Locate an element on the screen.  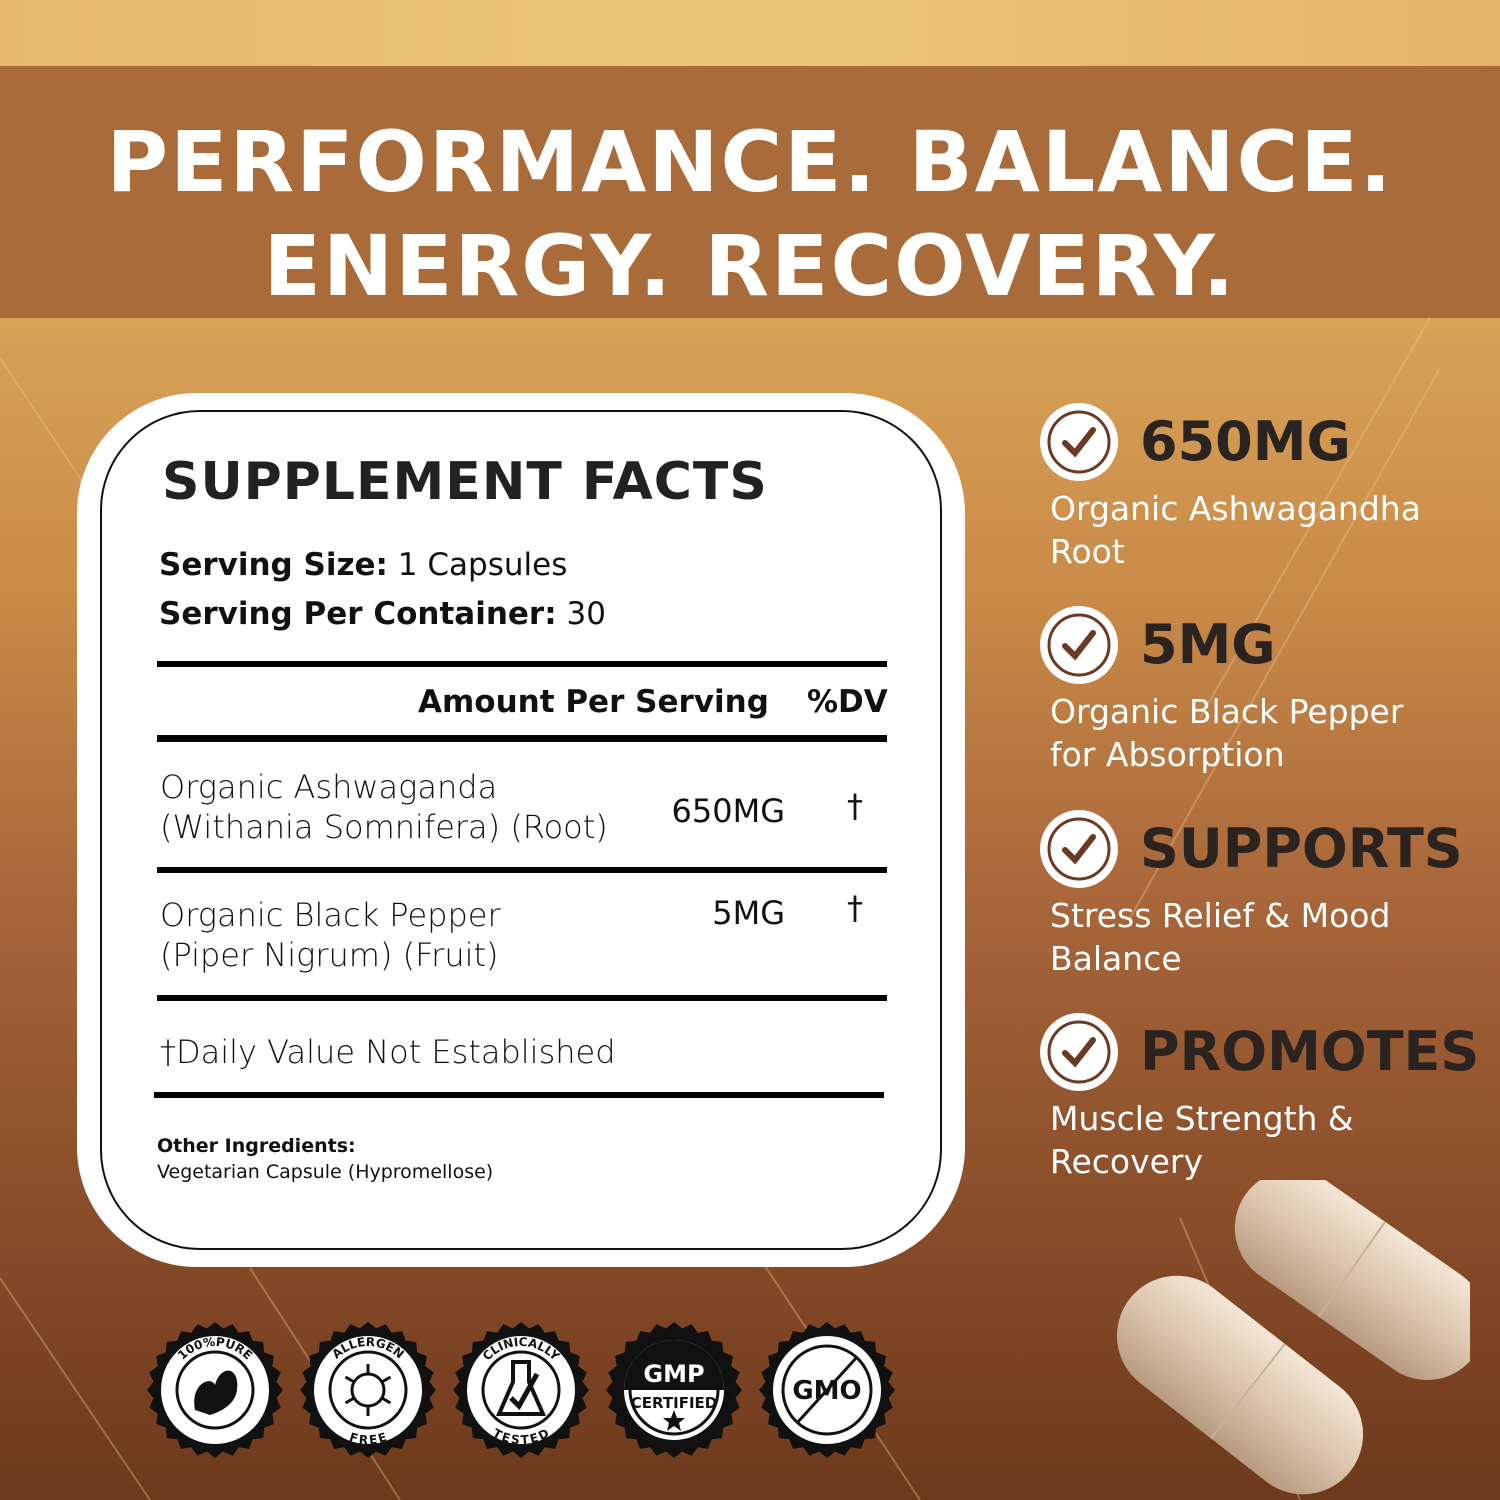
amount-header: Amount Per Serving is located at coordinates (593, 702).